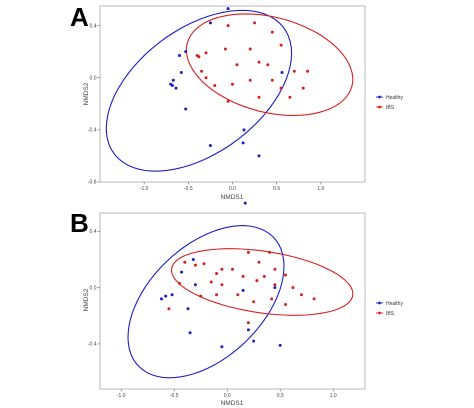 The width and height of the screenshot is (474, 408). I want to click on panel-b-x-tick-label-3: 0.5, so click(280, 396).